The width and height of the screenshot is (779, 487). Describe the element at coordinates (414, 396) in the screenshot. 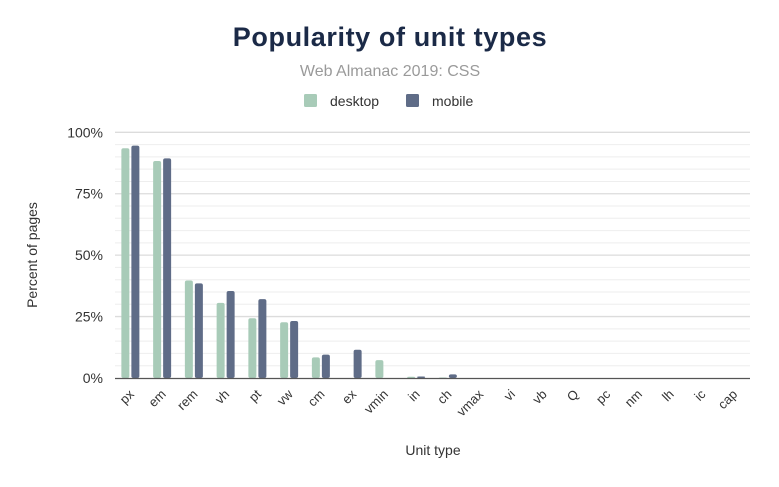

I see `x-tick-label: in` at that location.